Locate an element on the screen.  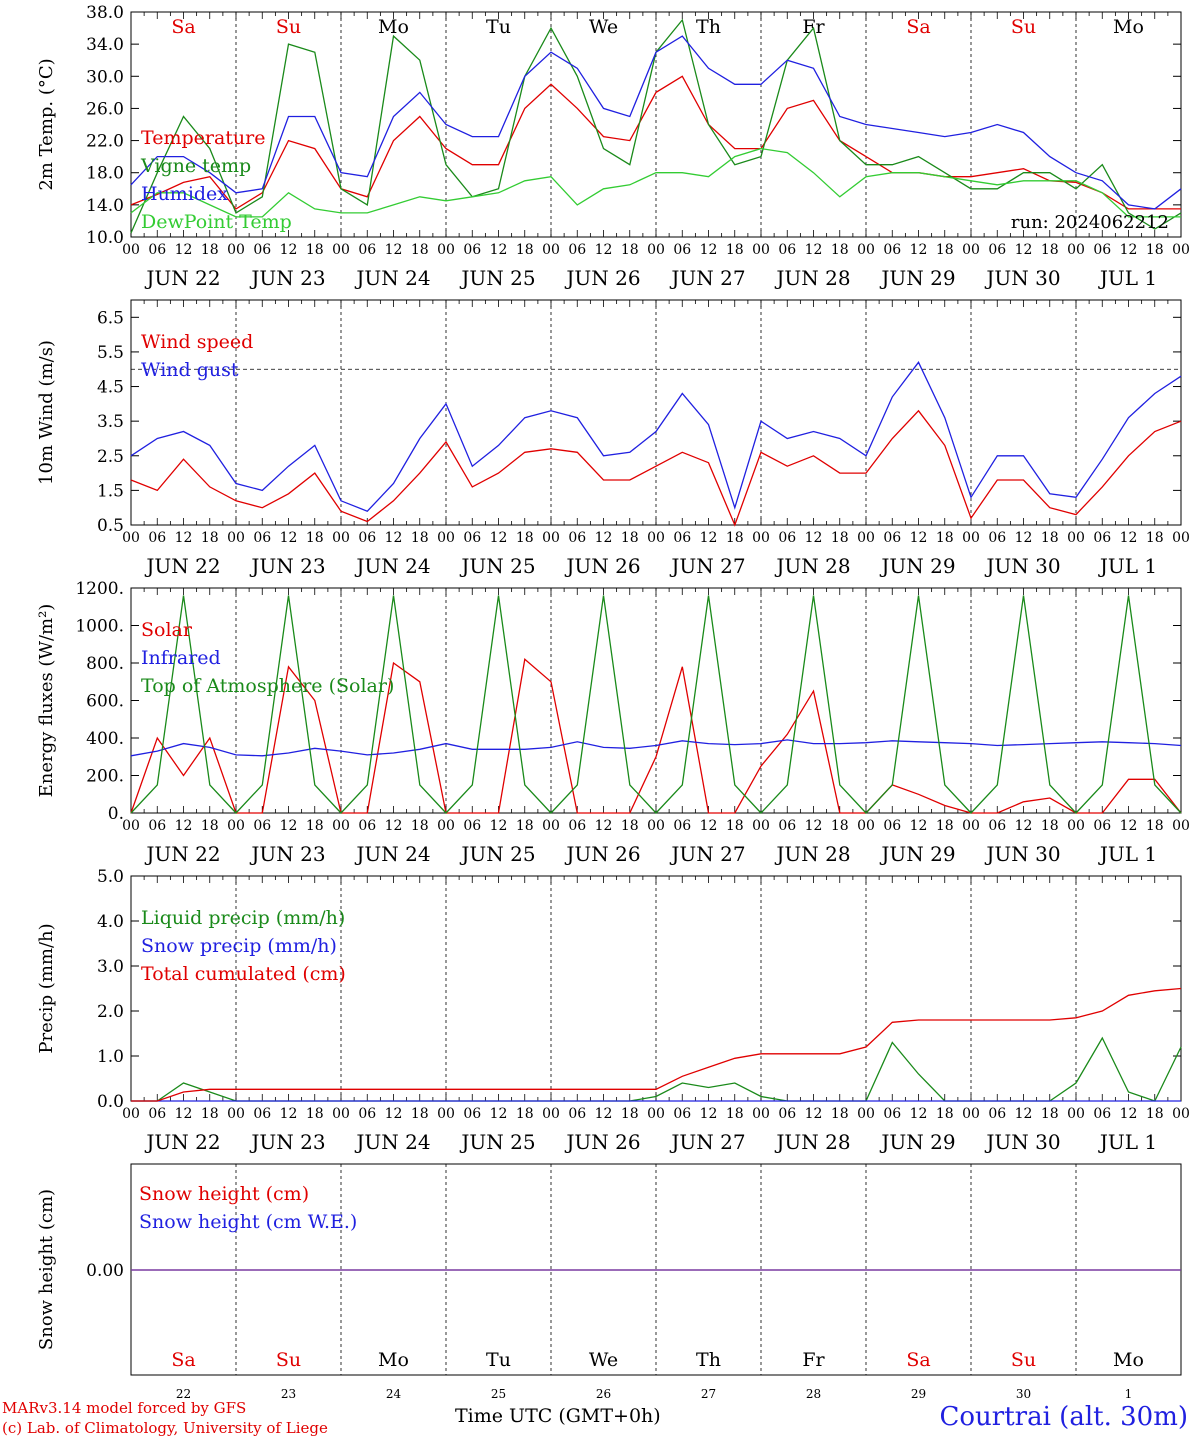
day-number-label: 24 is located at coordinates (394, 1394).